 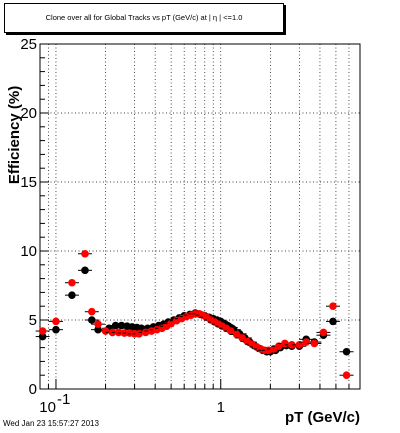 I want to click on x-axis-title: pT (GeV/c), so click(x=322, y=417).